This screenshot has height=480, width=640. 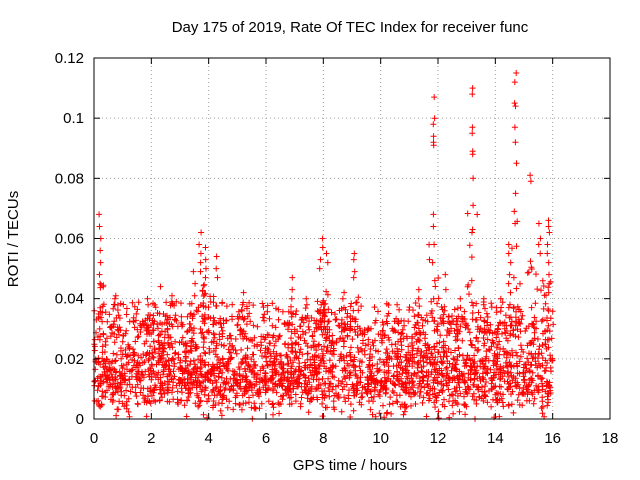 What do you see at coordinates (69, 178) in the screenshot?
I see `y-tick-label: 0.08` at bounding box center [69, 178].